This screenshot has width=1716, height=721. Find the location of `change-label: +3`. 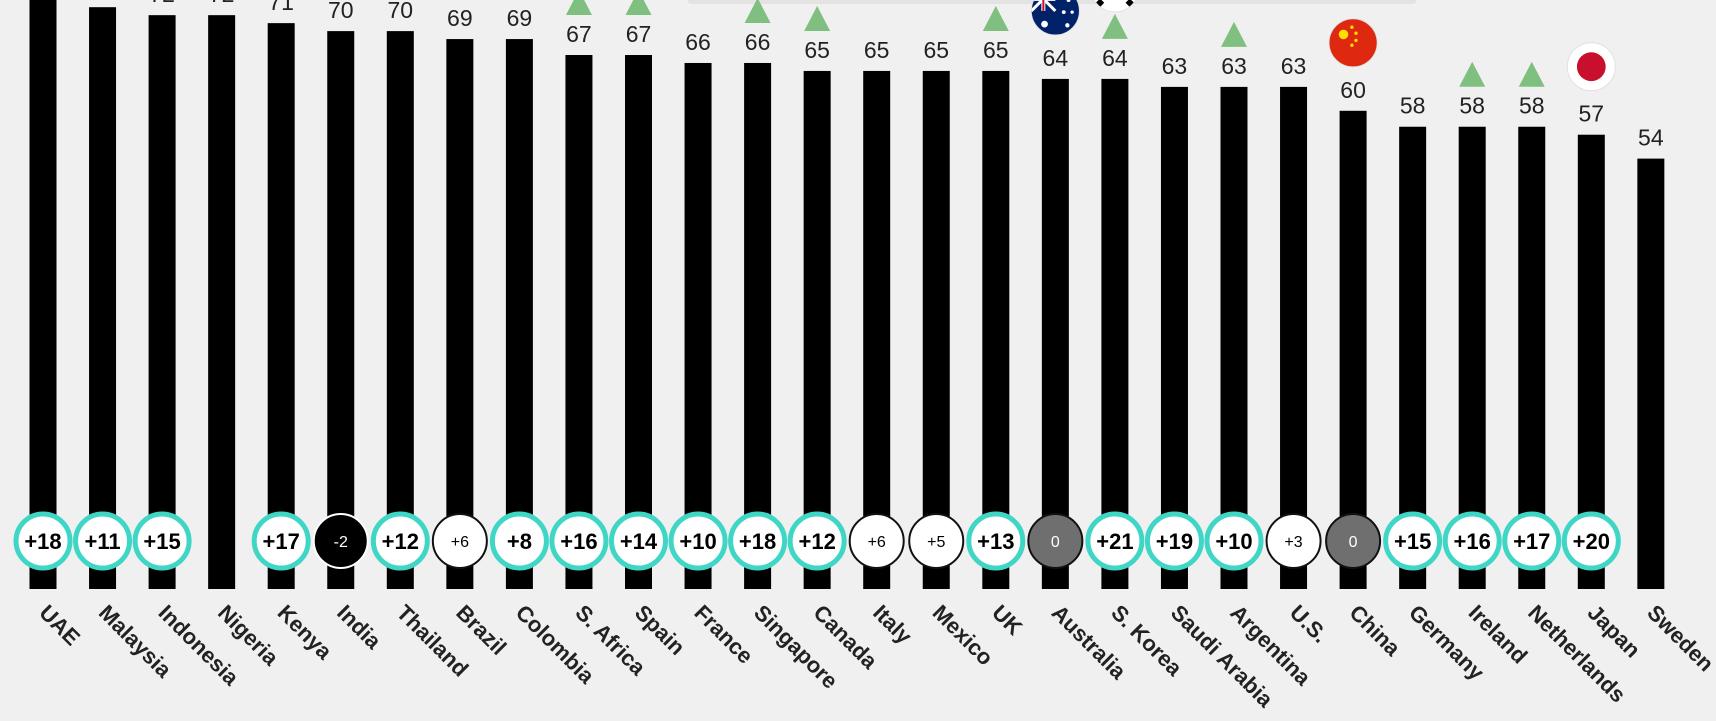

change-label: +3 is located at coordinates (1293, 542).